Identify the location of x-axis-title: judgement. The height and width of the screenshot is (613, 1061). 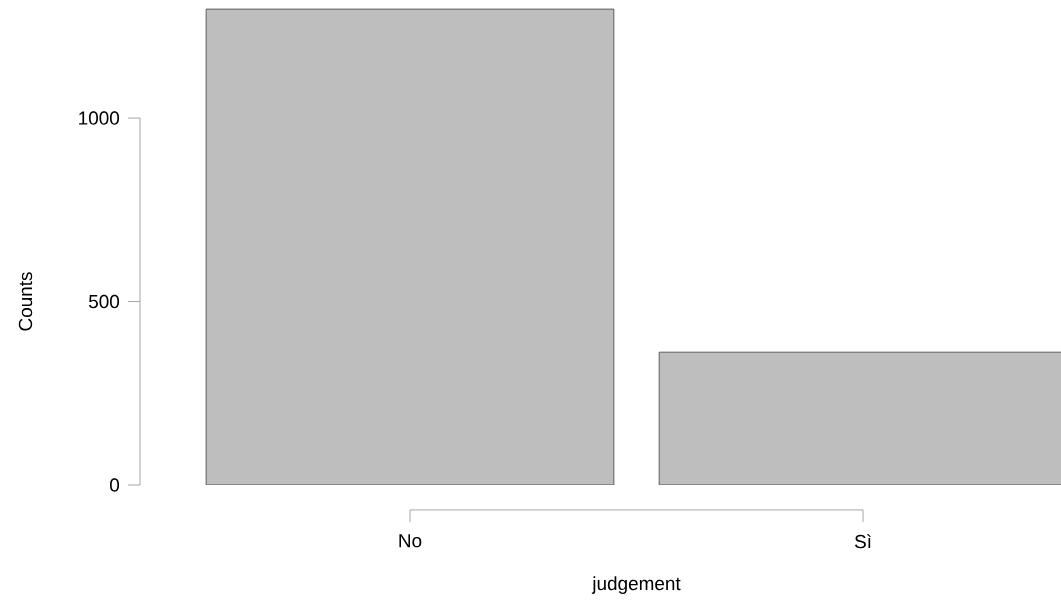
(636, 585).